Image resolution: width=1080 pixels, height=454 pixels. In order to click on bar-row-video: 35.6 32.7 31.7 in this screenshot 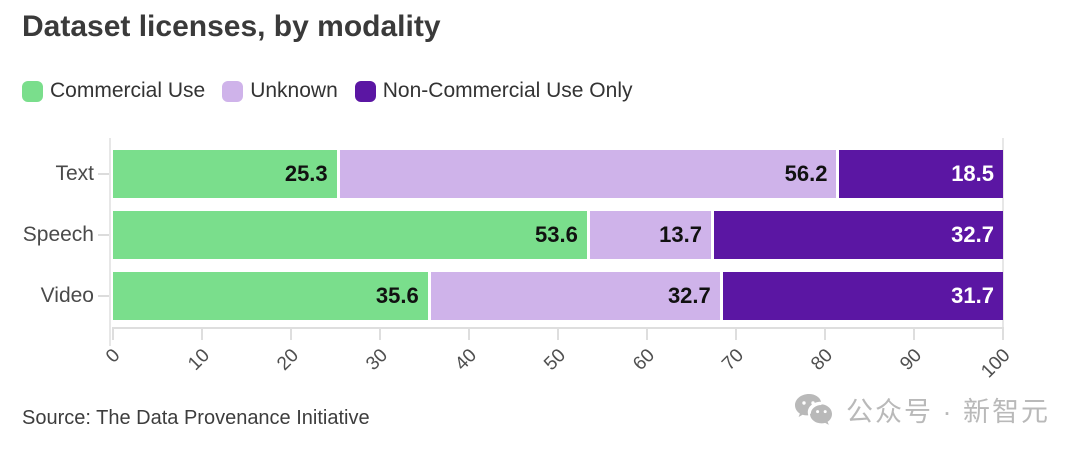, I will do `click(558, 296)`.